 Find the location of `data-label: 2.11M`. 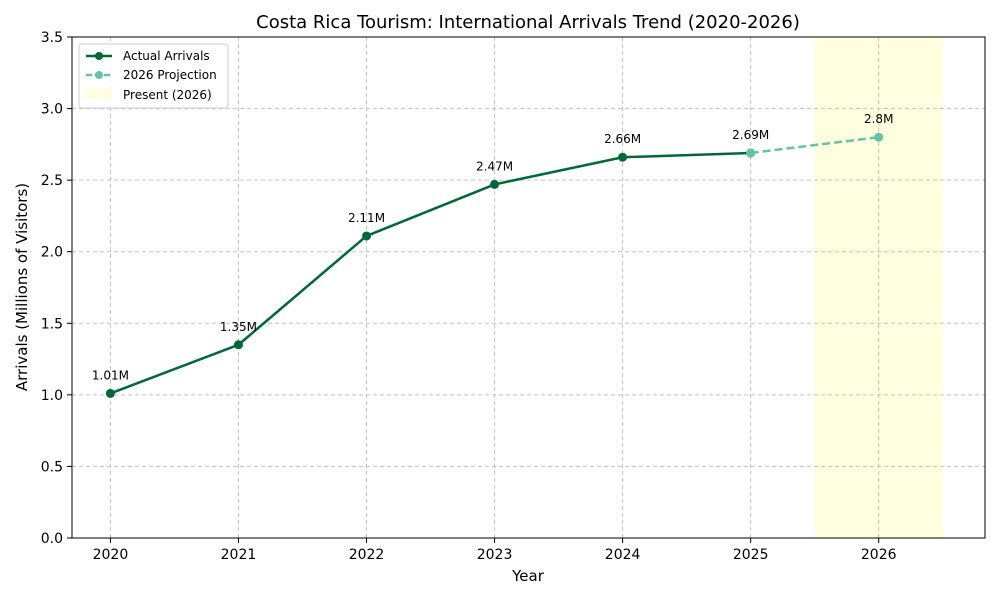

data-label: 2.11M is located at coordinates (366, 218).